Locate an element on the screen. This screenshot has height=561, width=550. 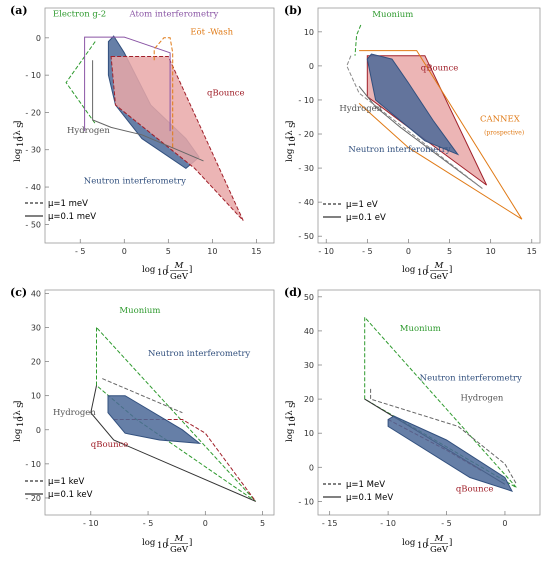
annotation-label: (prospective) is located at coordinates (504, 133).